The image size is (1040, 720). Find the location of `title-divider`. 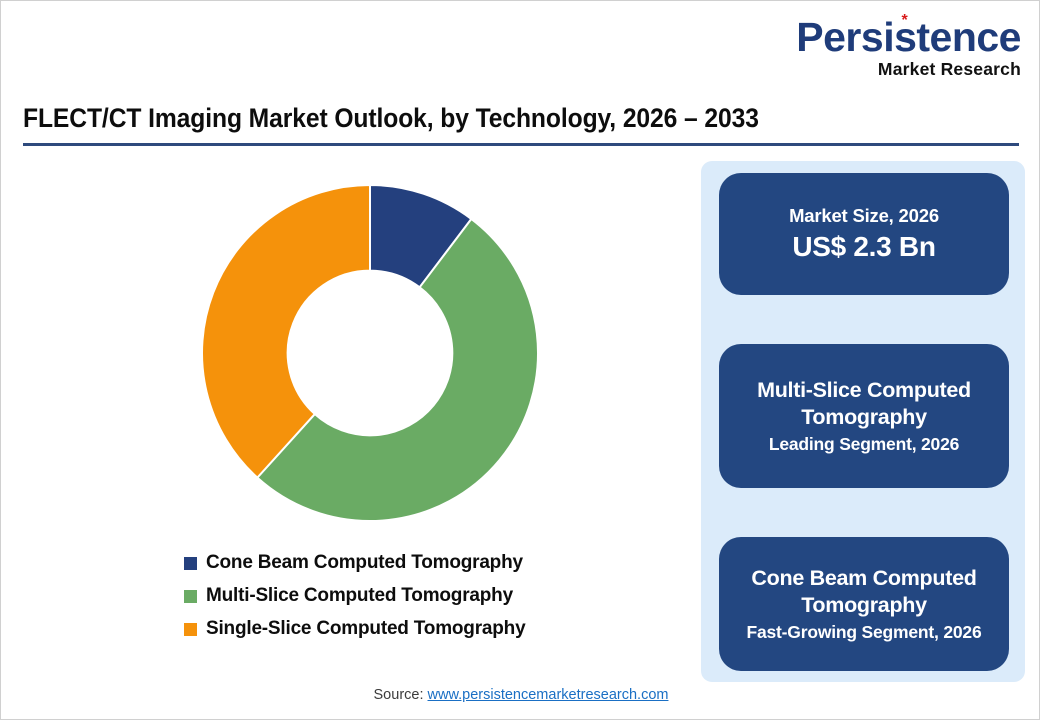

title-divider is located at coordinates (521, 144).